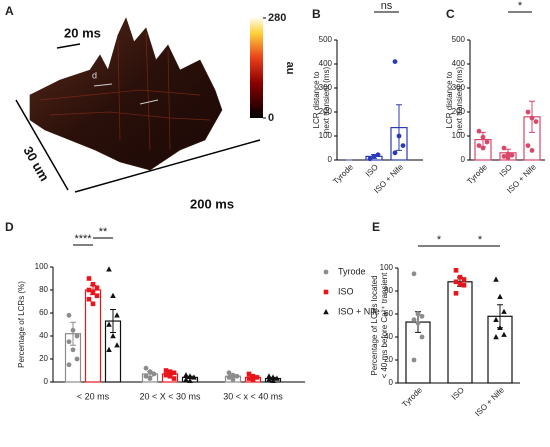  I want to click on y-tick-label: 500, so click(326, 39).